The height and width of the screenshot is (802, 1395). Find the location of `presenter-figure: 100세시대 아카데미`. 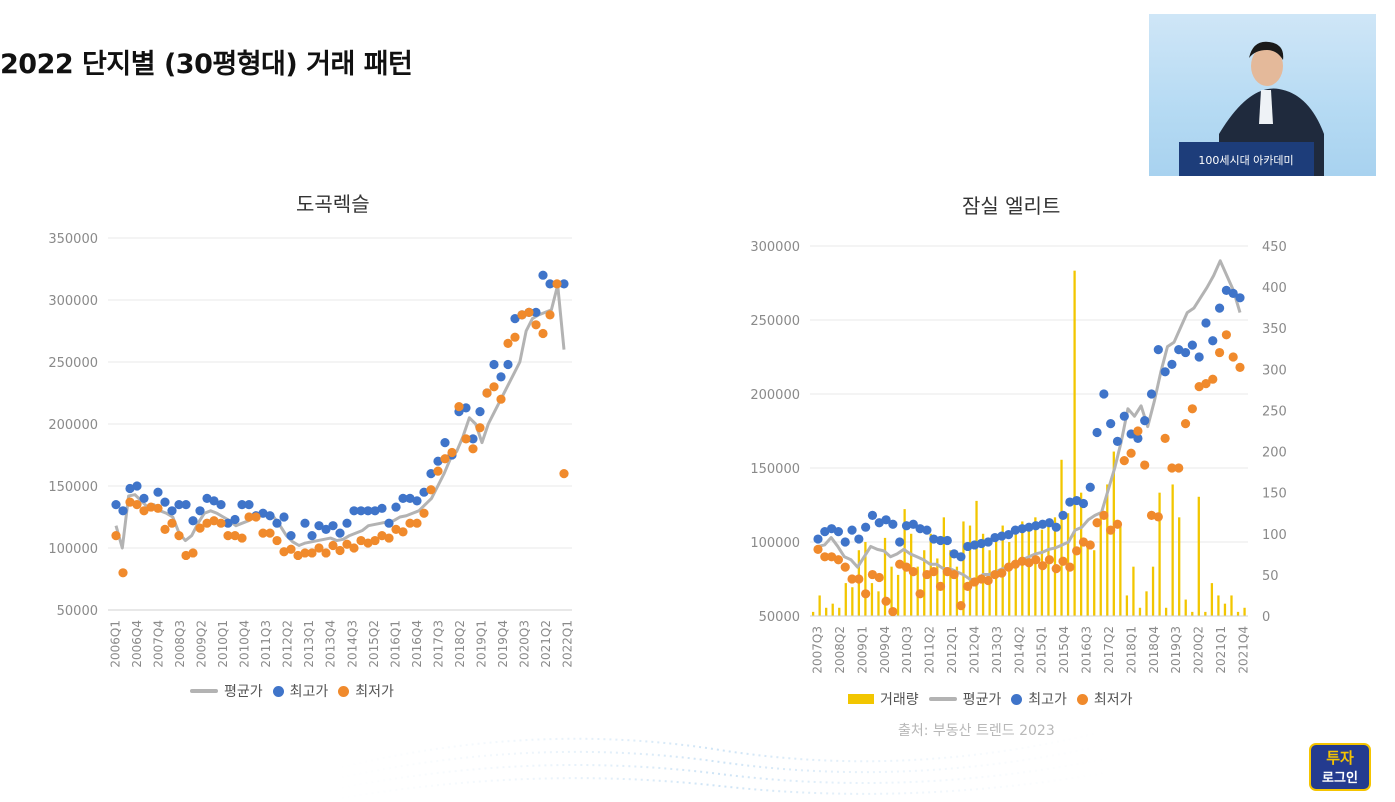

presenter-figure: 100세시대 아카데미 is located at coordinates (1251, 108).